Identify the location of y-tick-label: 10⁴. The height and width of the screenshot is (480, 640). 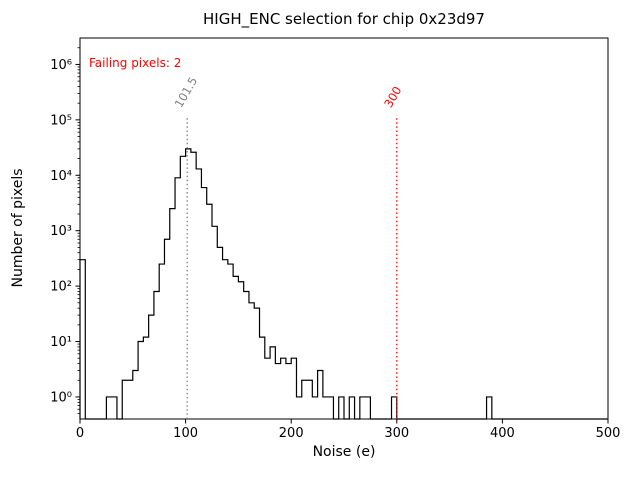
(61, 176).